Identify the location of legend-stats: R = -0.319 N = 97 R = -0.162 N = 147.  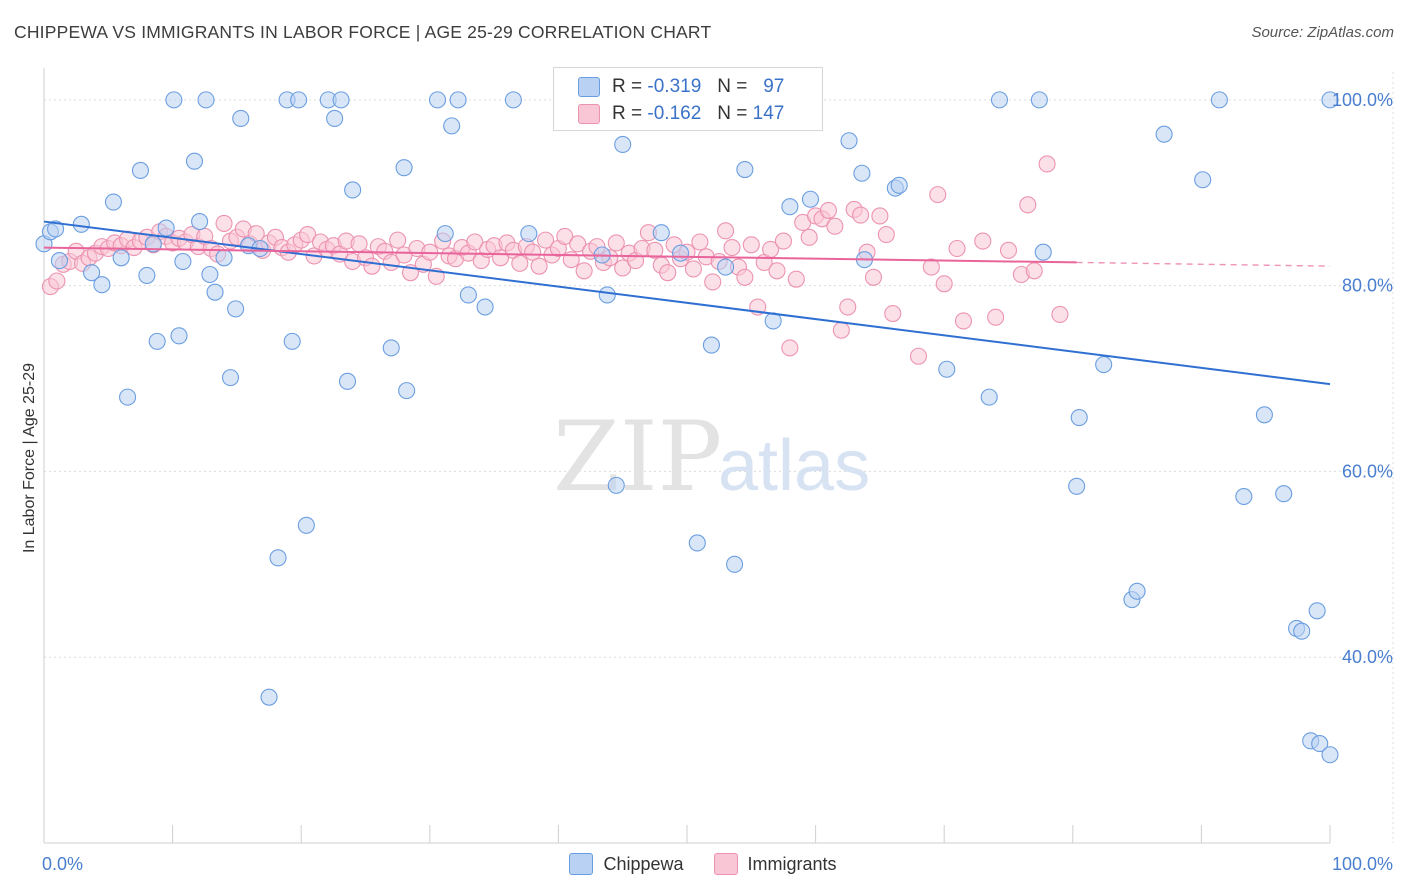
(688, 99).